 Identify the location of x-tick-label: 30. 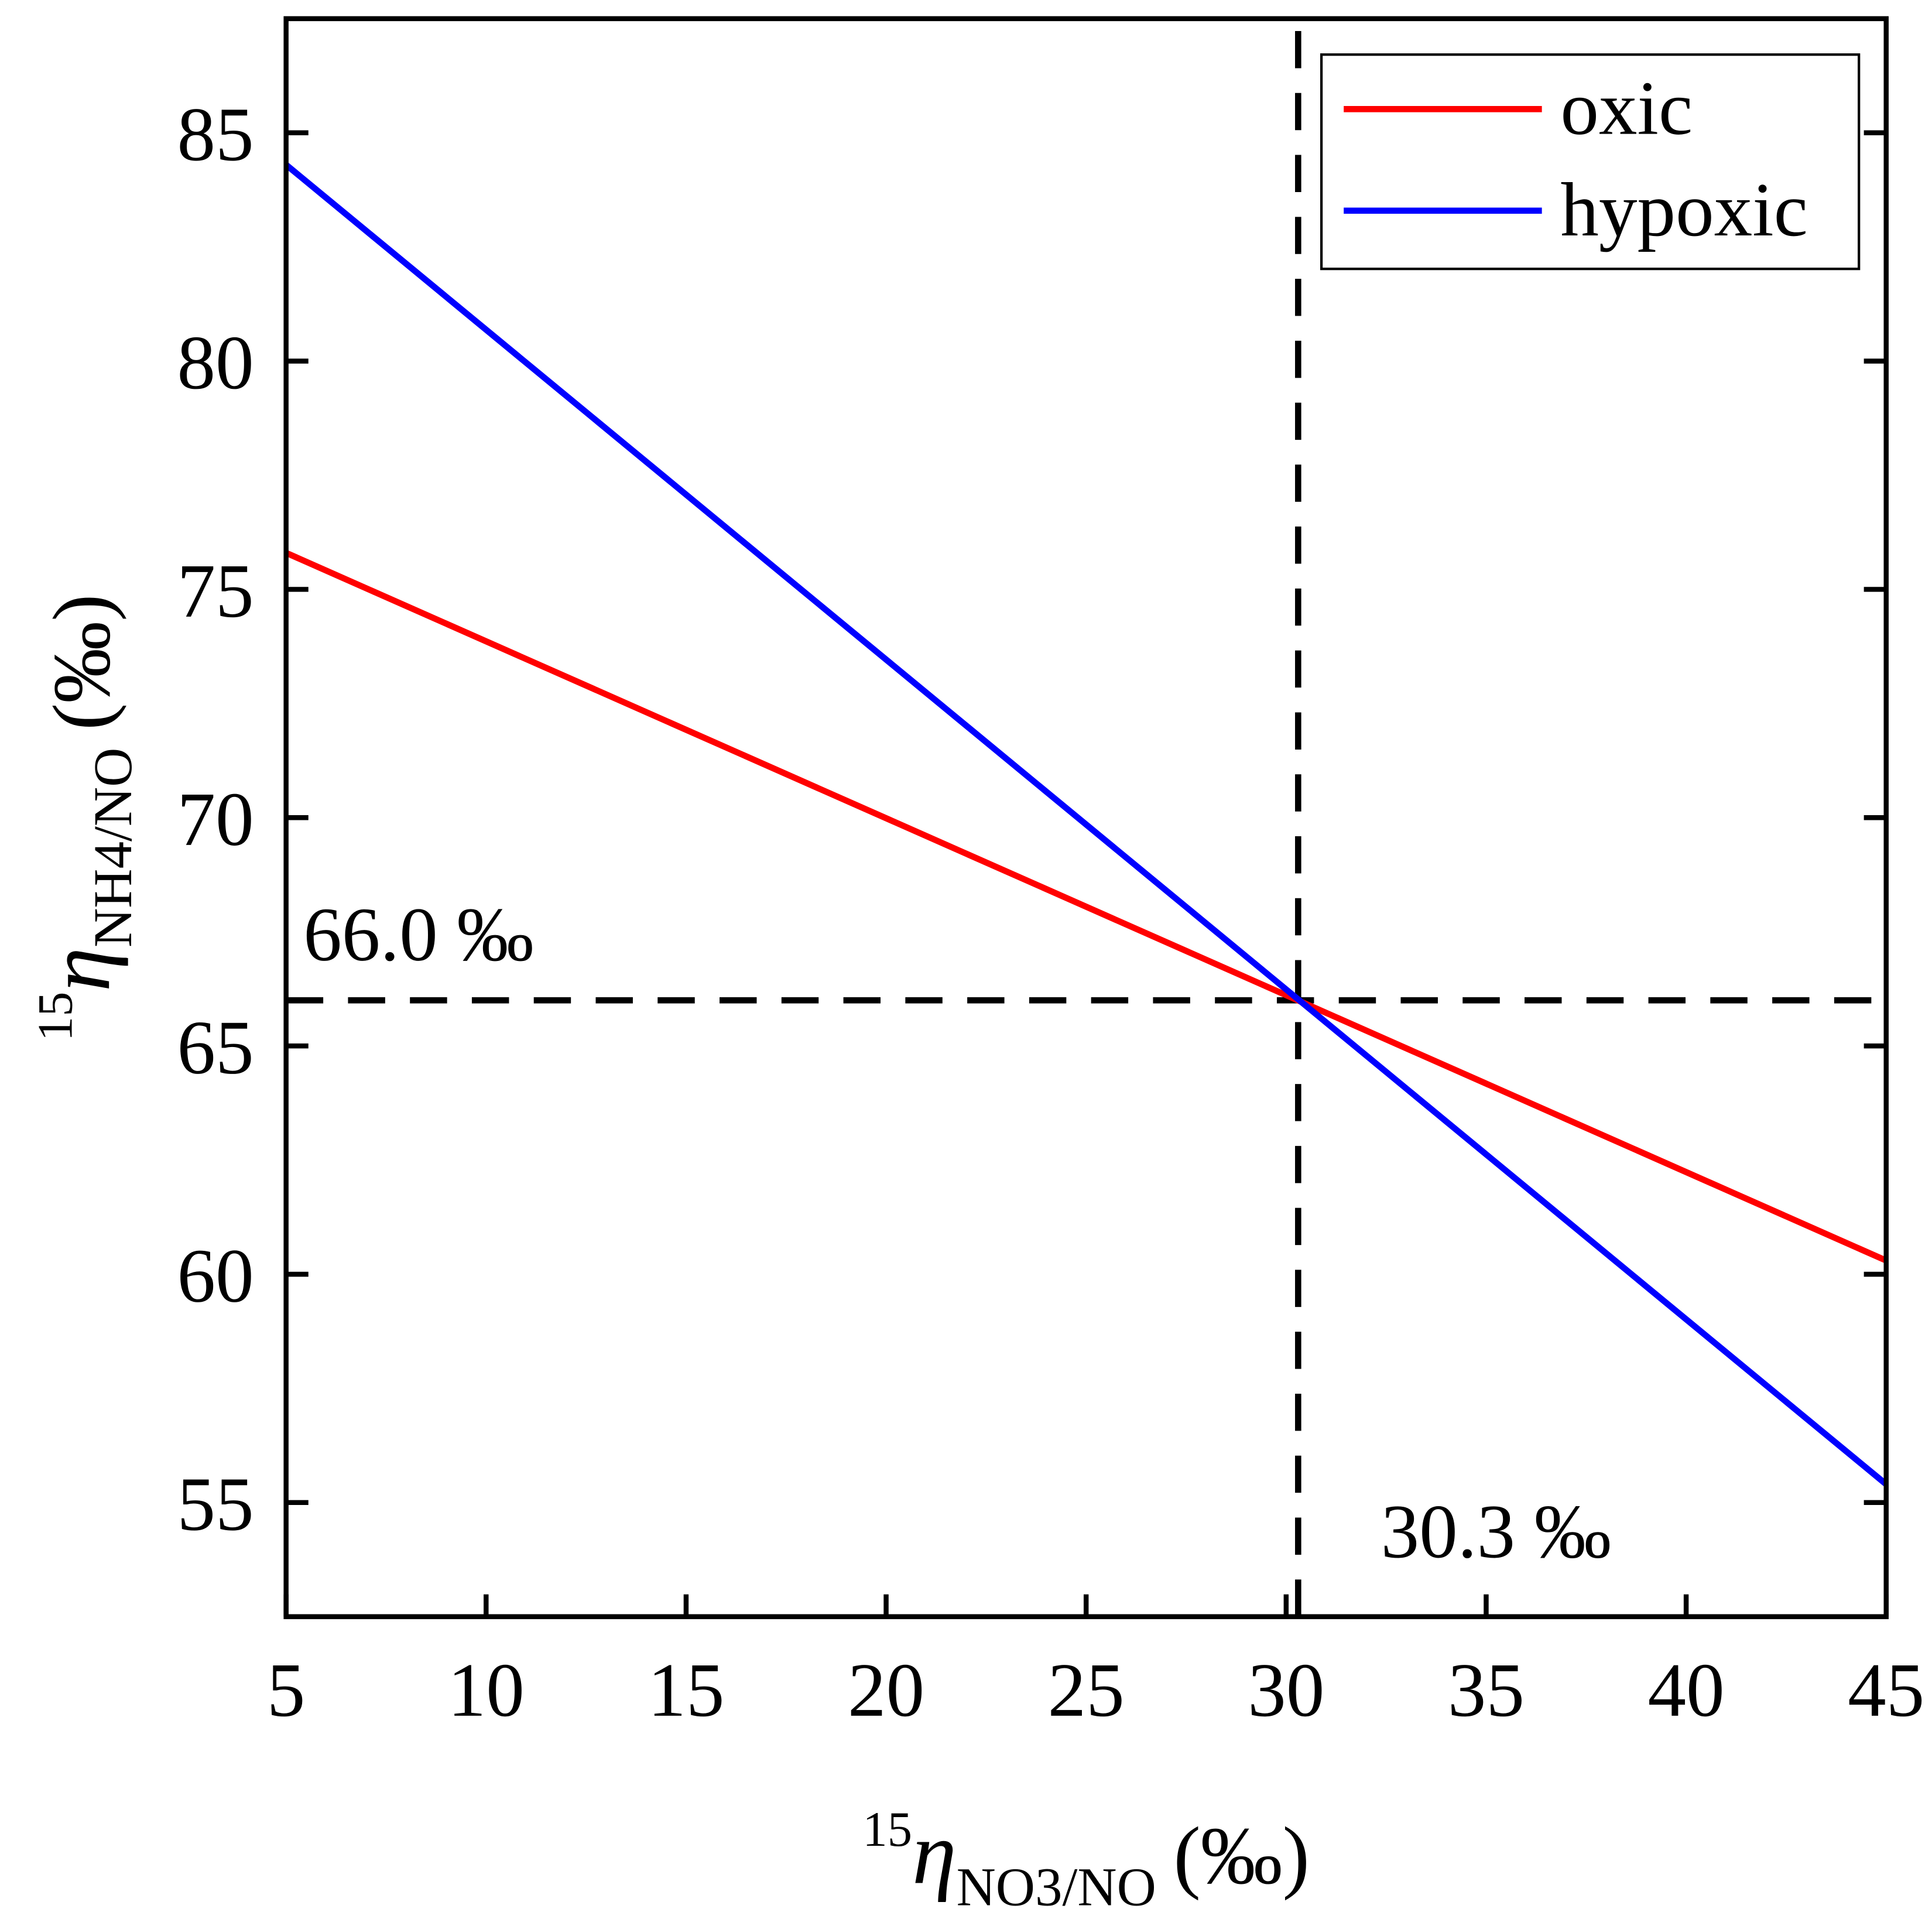
(1286, 1690).